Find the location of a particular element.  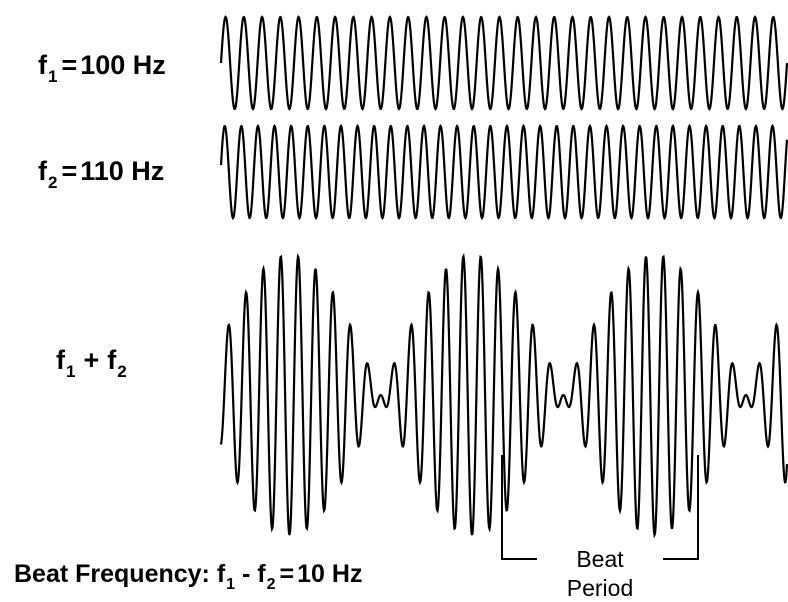

wave-f1-label: f1 = 100 Hz is located at coordinates (102, 68).